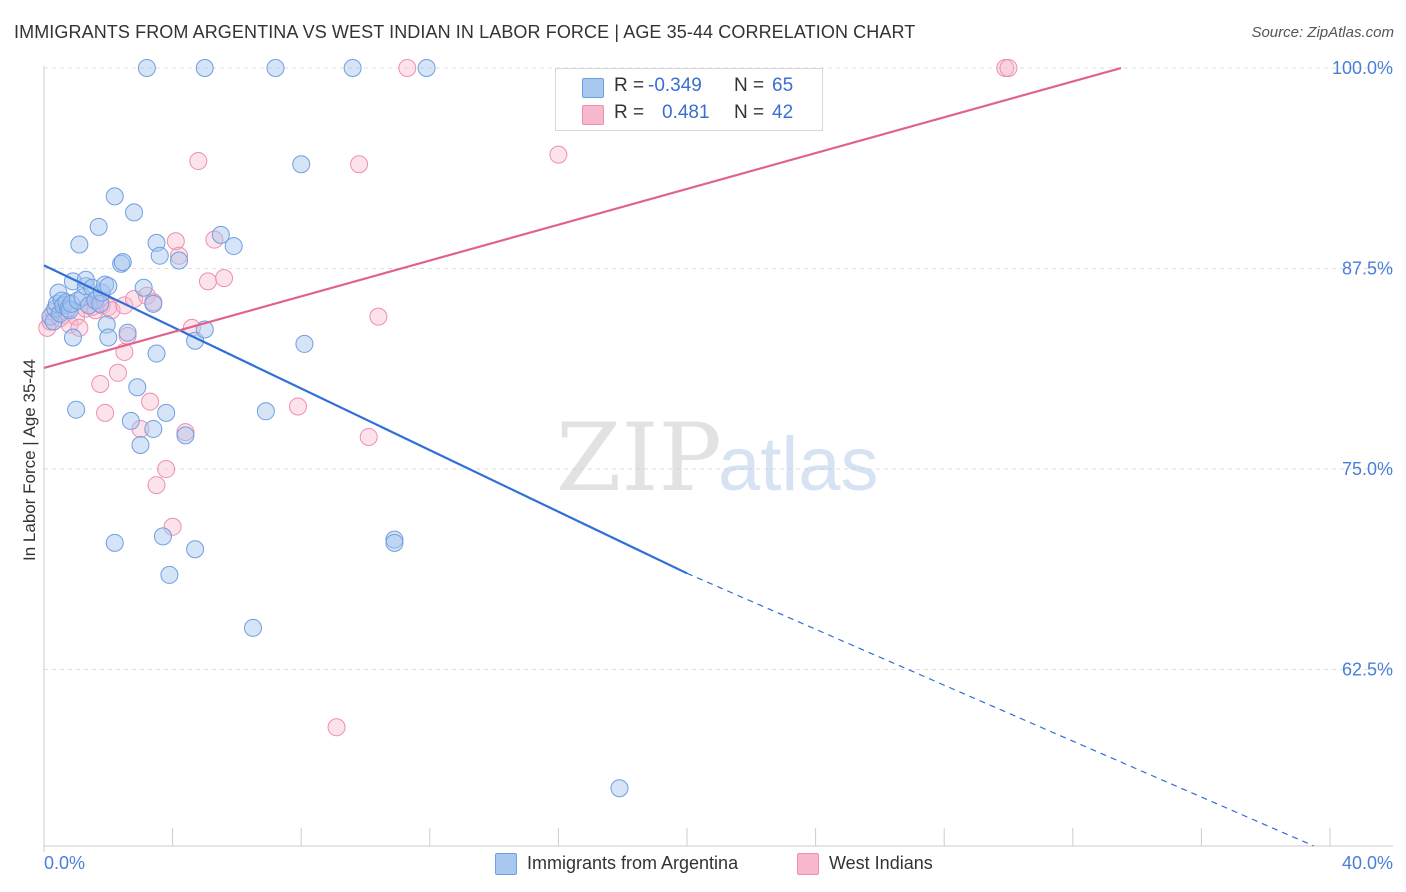 The image size is (1406, 892). Describe the element at coordinates (593, 115) in the screenshot. I see `legend-swatch-west-indians` at that location.